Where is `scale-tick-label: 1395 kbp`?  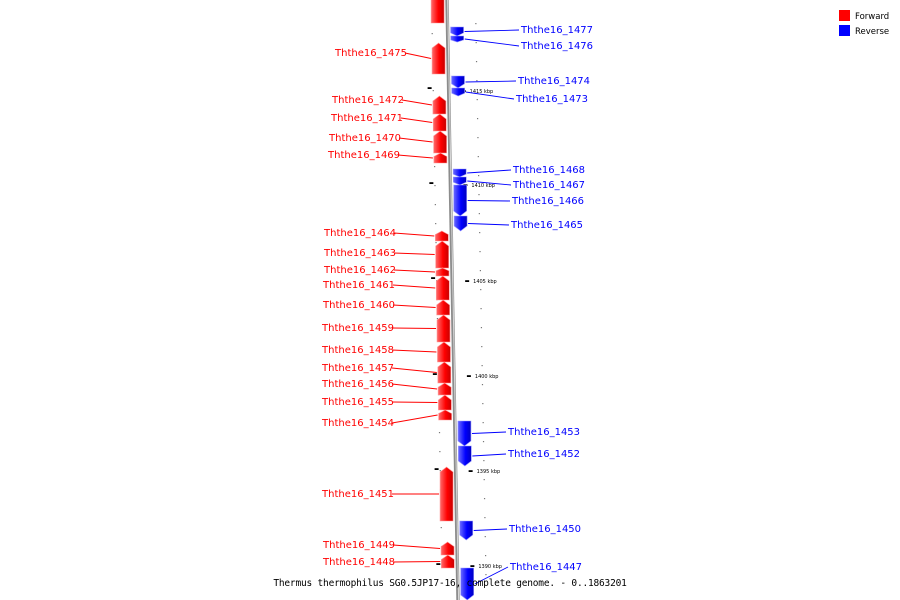 scale-tick-label: 1395 kbp is located at coordinates (489, 472).